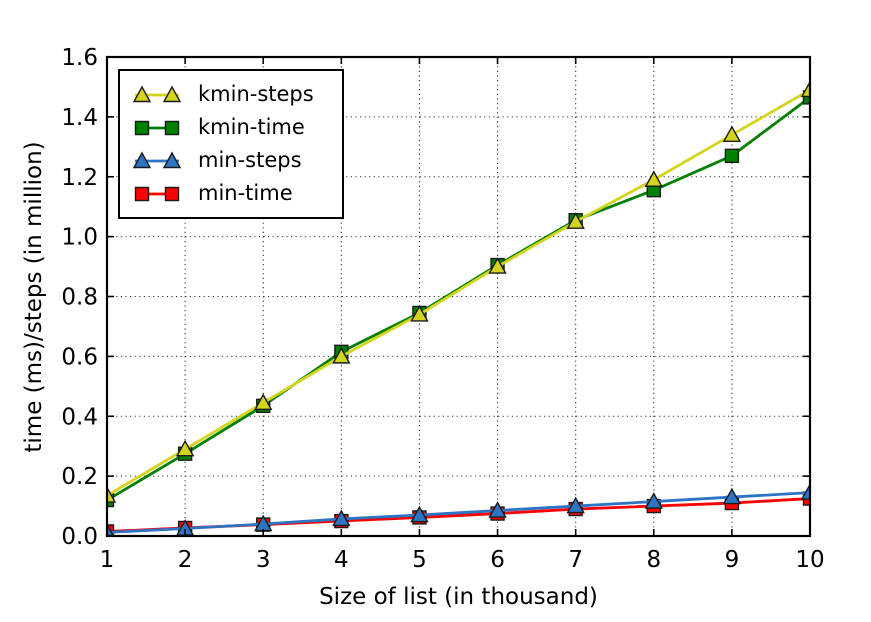 The height and width of the screenshot is (622, 871). Describe the element at coordinates (79, 58) in the screenshot. I see `y-tick-label: 1.6` at that location.